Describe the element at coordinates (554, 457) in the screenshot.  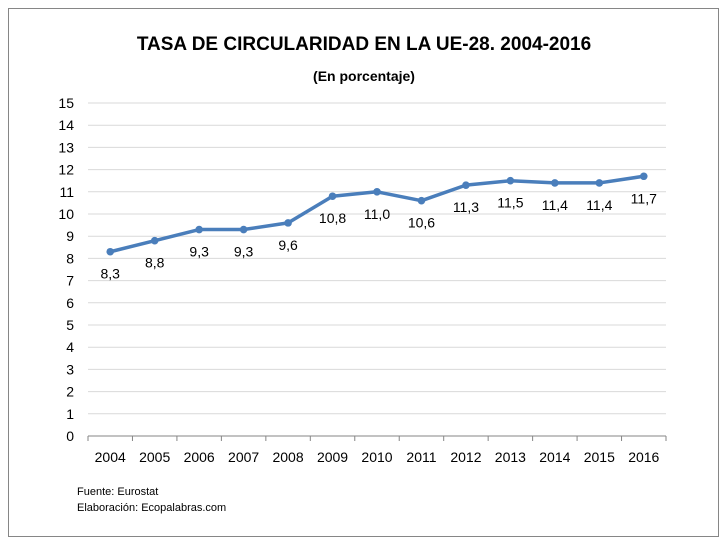
I see `x-tick-label: 2014` at that location.